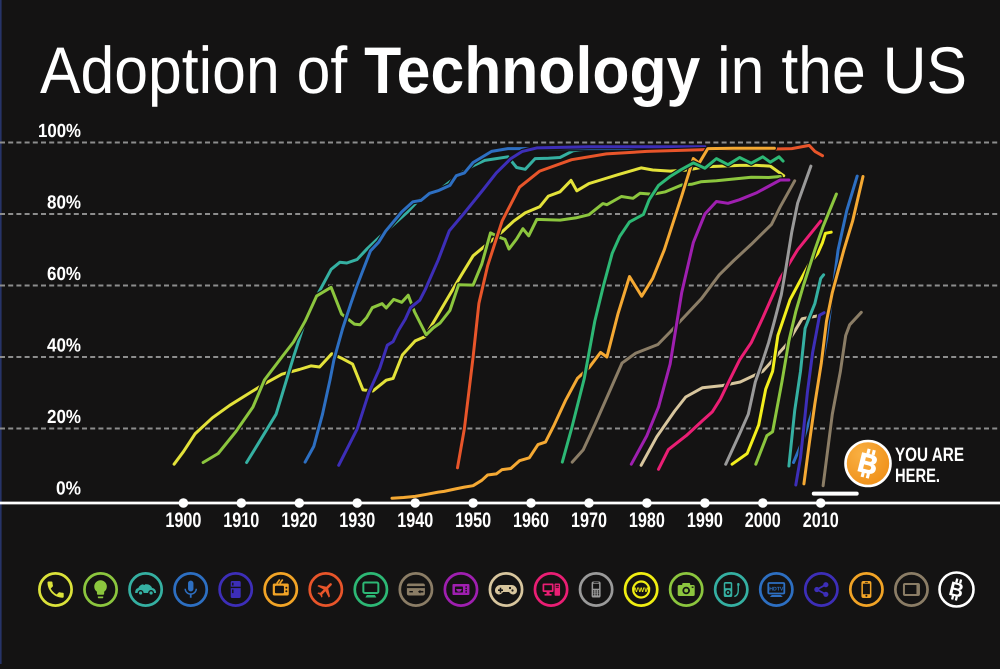 Image resolution: width=1000 pixels, height=669 pixels. What do you see at coordinates (357, 520) in the screenshot?
I see `svg-text: 1930` at bounding box center [357, 520].